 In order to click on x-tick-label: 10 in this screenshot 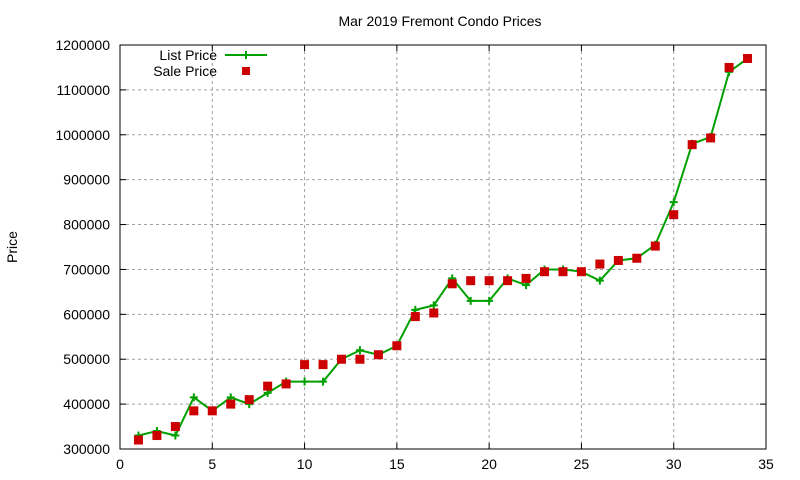, I will do `click(305, 464)`.